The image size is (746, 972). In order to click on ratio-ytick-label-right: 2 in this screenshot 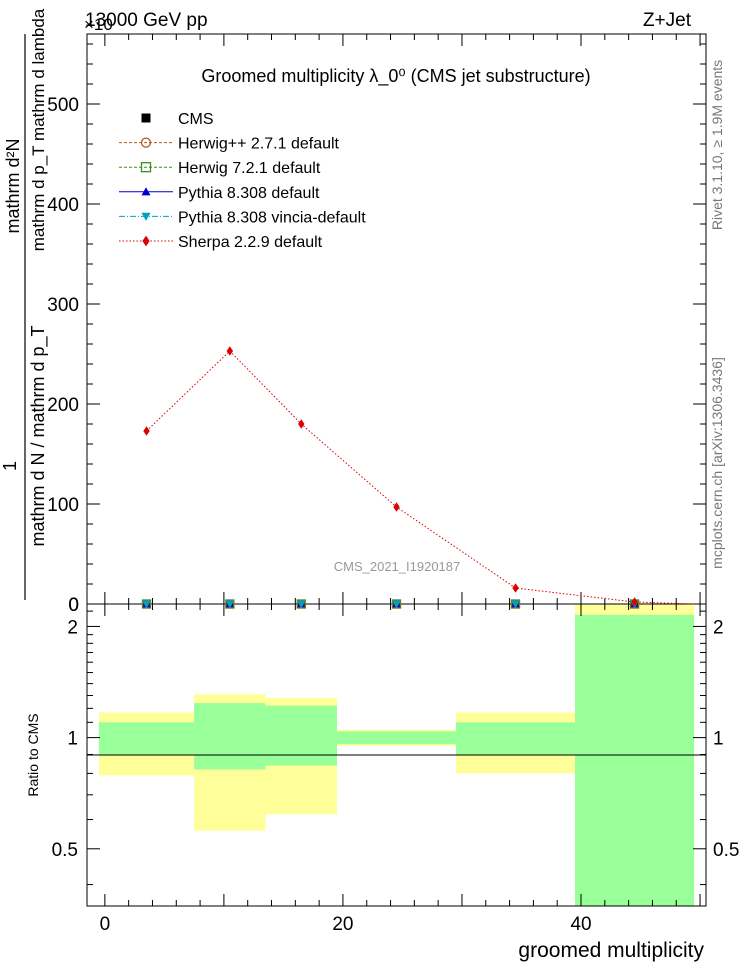, I will do `click(718, 627)`.